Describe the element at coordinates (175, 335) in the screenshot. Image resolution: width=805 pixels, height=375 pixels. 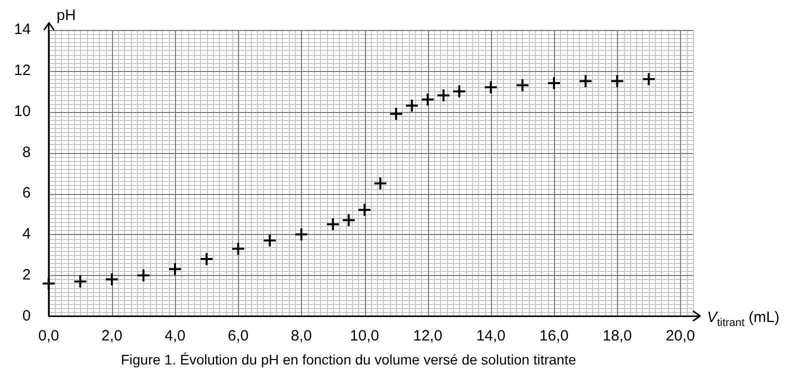
I see `x-tick-label: 4,0` at that location.